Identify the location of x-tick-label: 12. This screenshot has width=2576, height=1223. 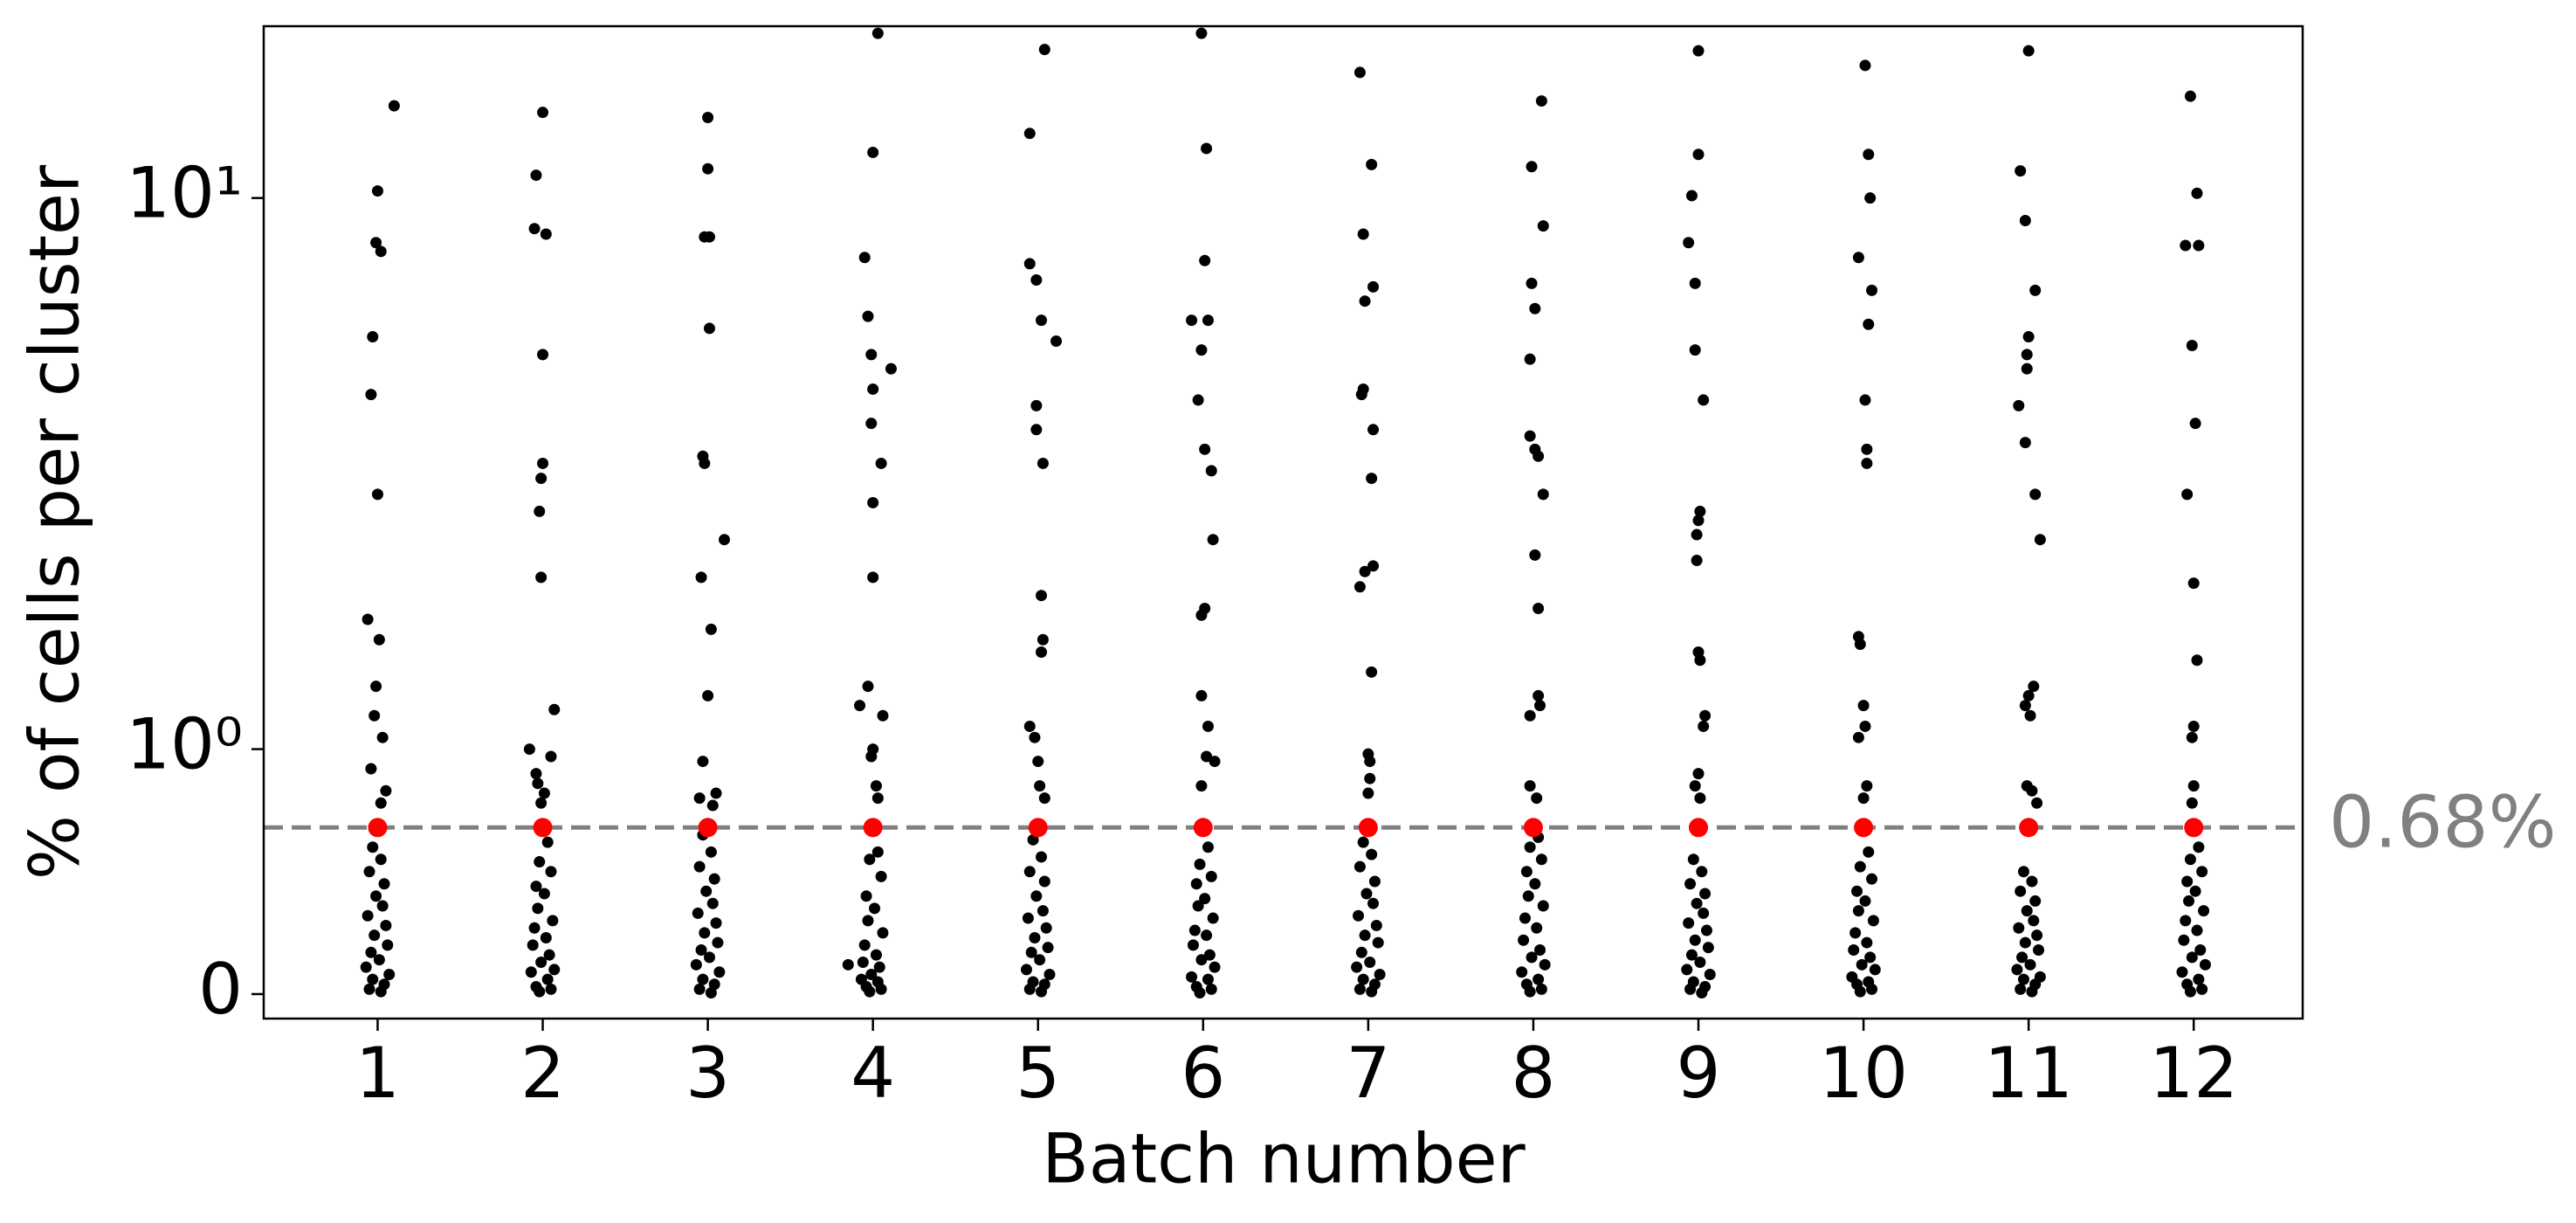
(2193, 1073).